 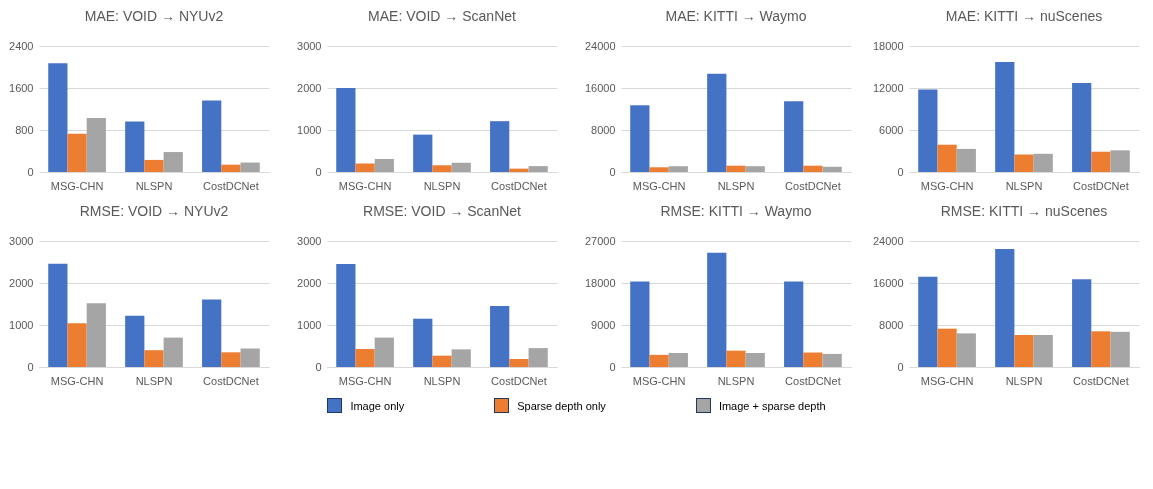 I want to click on y-tick-label: 12000, so click(x=888, y=87).